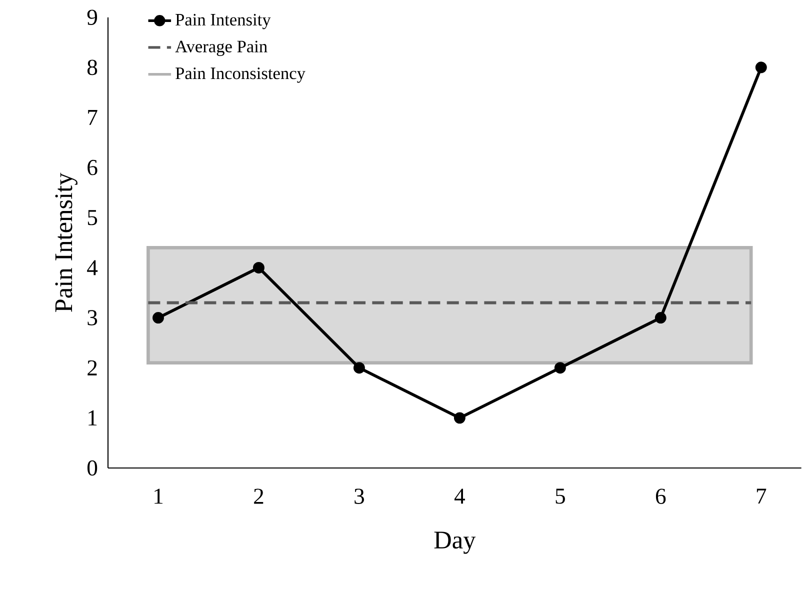  What do you see at coordinates (93, 117) in the screenshot?
I see `y-tick-label: 7` at bounding box center [93, 117].